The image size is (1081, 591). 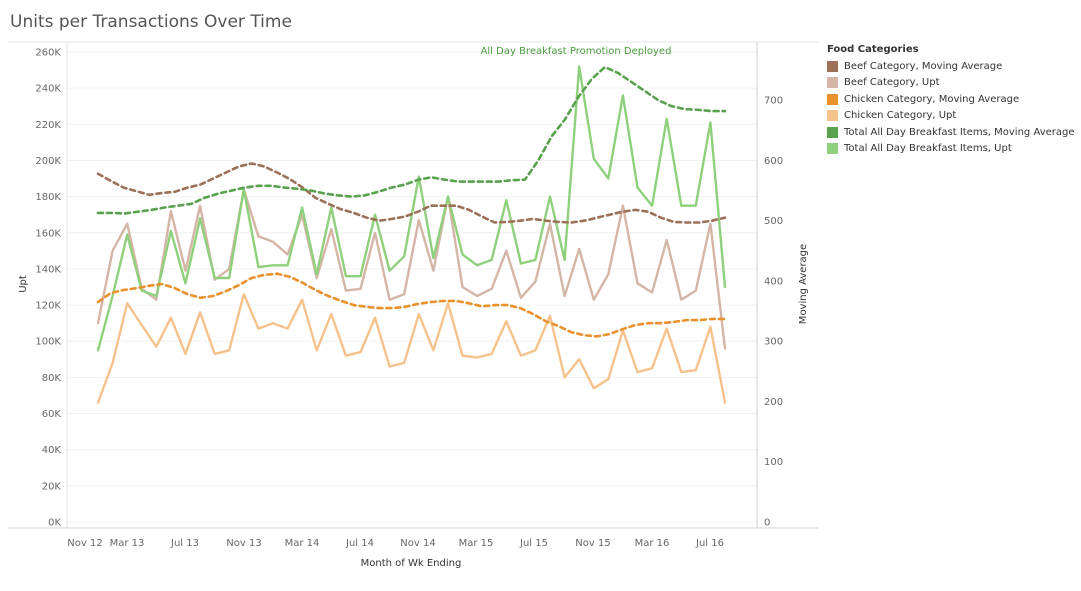 What do you see at coordinates (48, 197) in the screenshot?
I see `y-tick-label: 180K` at bounding box center [48, 197].